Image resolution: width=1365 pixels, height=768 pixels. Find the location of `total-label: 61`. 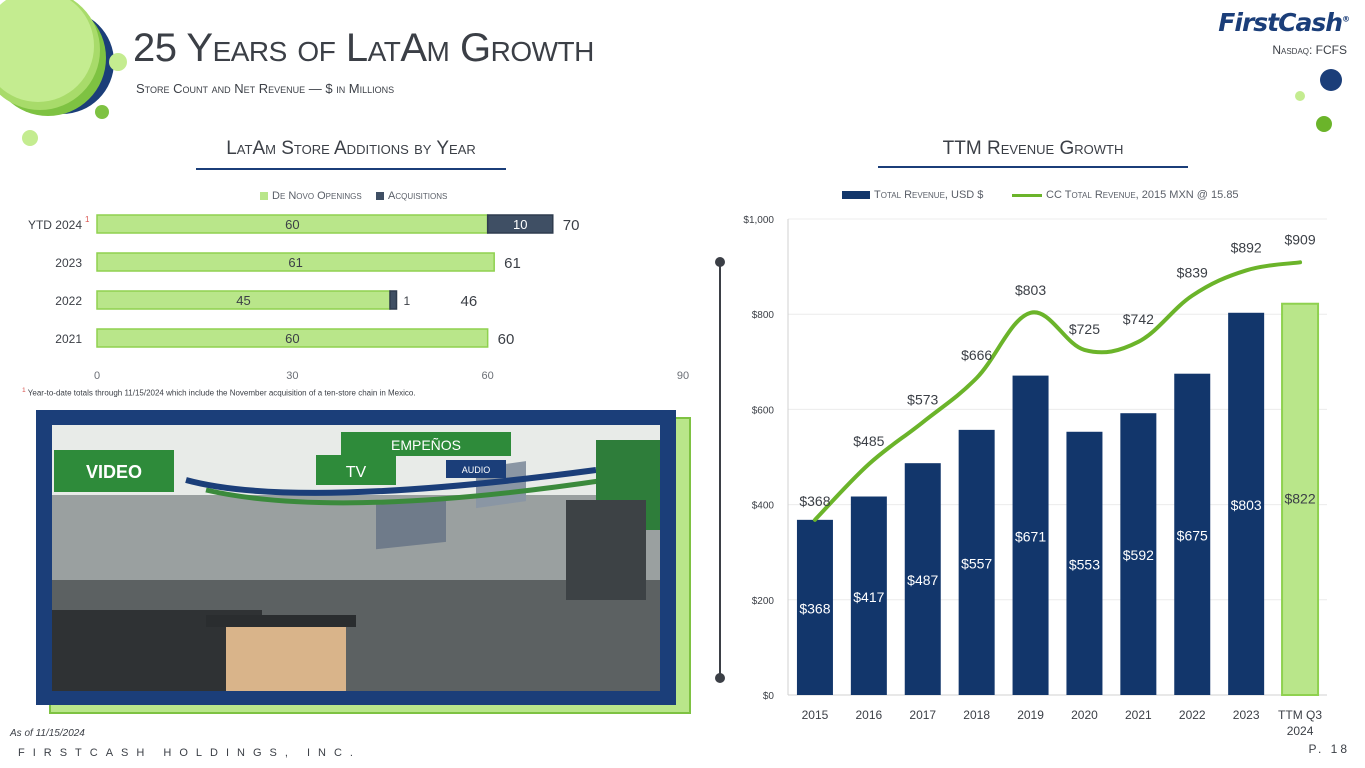

total-label: 61 is located at coordinates (512, 263).